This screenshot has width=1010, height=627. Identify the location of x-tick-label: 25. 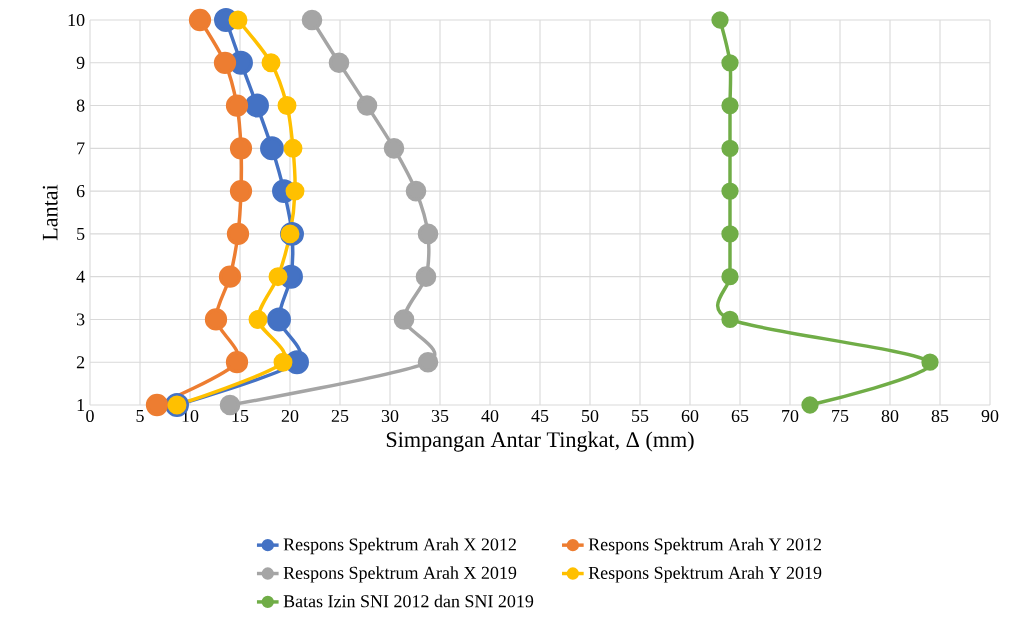
(340, 415).